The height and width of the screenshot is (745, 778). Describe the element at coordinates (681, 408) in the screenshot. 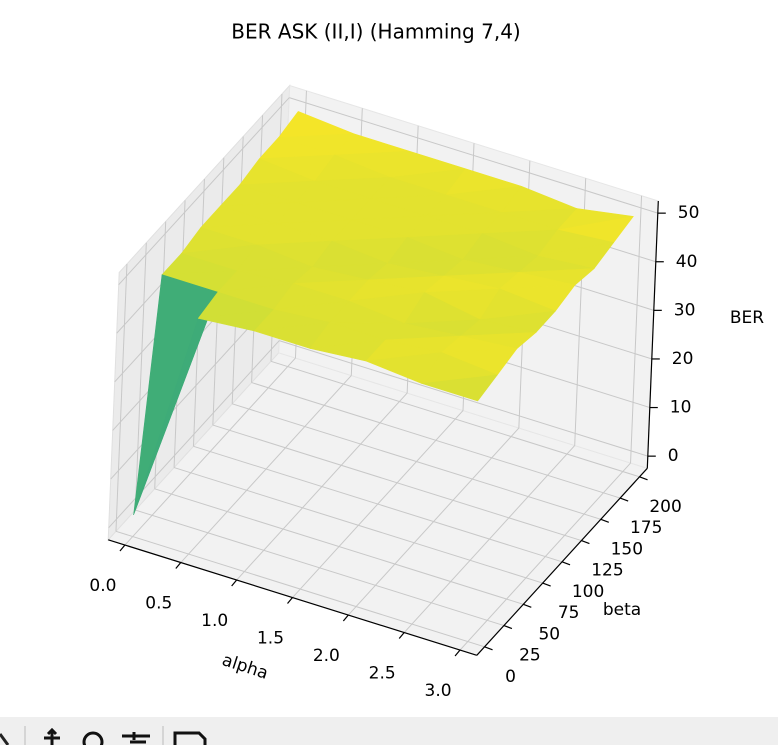

I see `z-tick-label: 10` at that location.